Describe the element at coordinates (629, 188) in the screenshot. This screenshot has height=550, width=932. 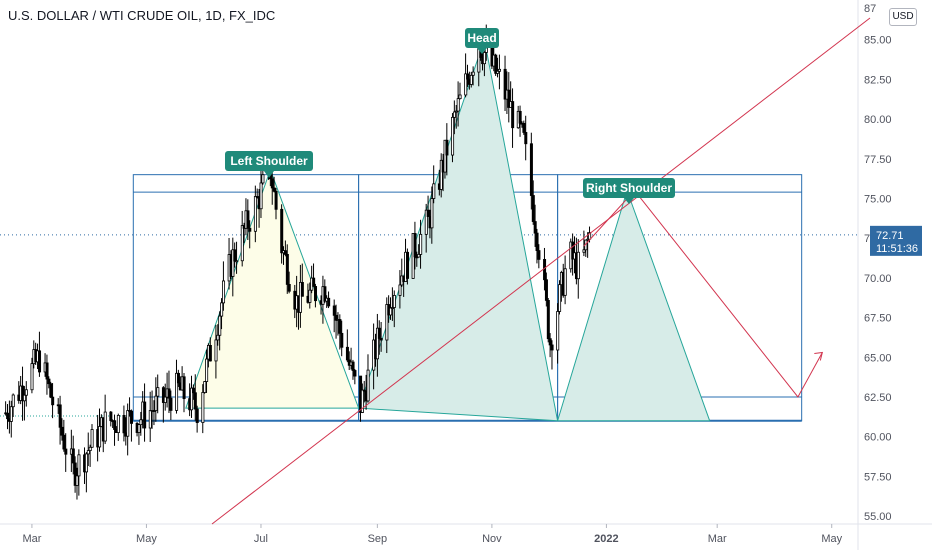
I see `right-shoulder-label: Right Shoulder` at that location.